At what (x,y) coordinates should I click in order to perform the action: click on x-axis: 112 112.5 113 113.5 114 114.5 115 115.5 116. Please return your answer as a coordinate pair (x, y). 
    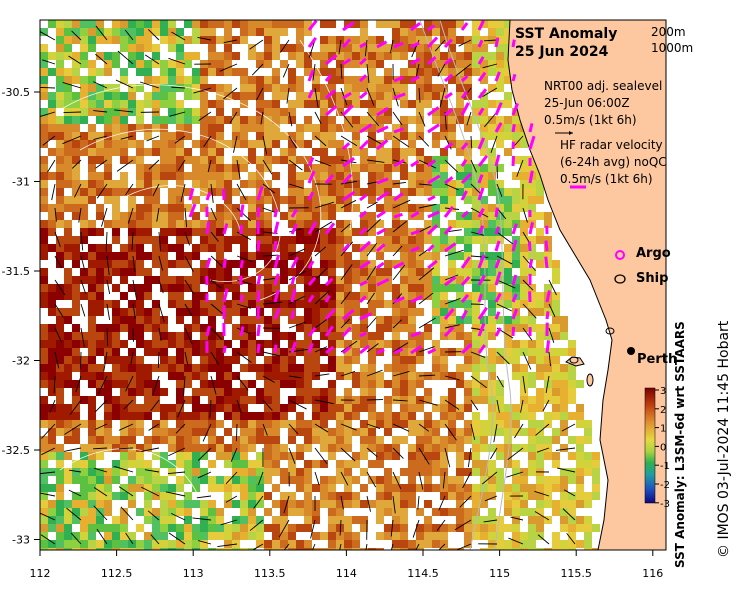
    Looking at the image, I should click on (346, 565).